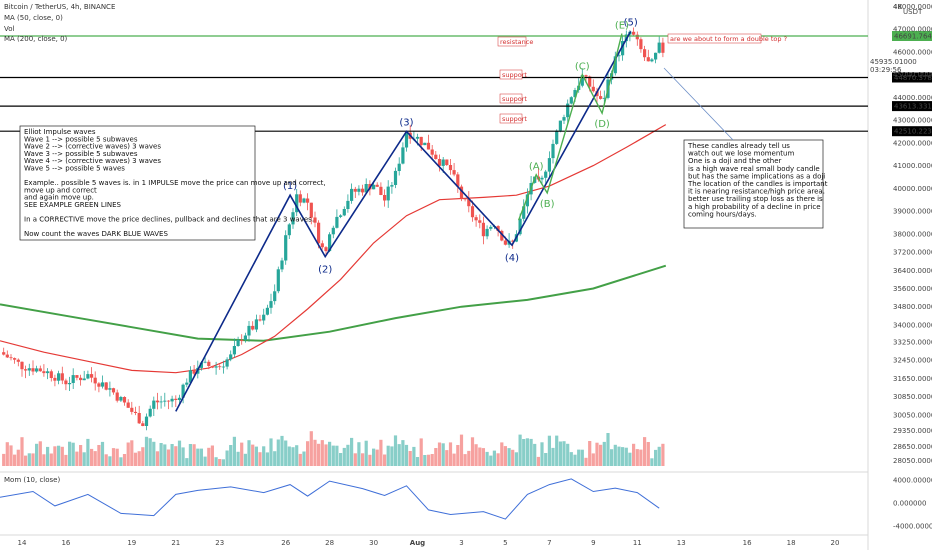 The image size is (932, 550). Describe the element at coordinates (912, 253) in the screenshot. I see `y-tick-label: 37200.000000` at that location.